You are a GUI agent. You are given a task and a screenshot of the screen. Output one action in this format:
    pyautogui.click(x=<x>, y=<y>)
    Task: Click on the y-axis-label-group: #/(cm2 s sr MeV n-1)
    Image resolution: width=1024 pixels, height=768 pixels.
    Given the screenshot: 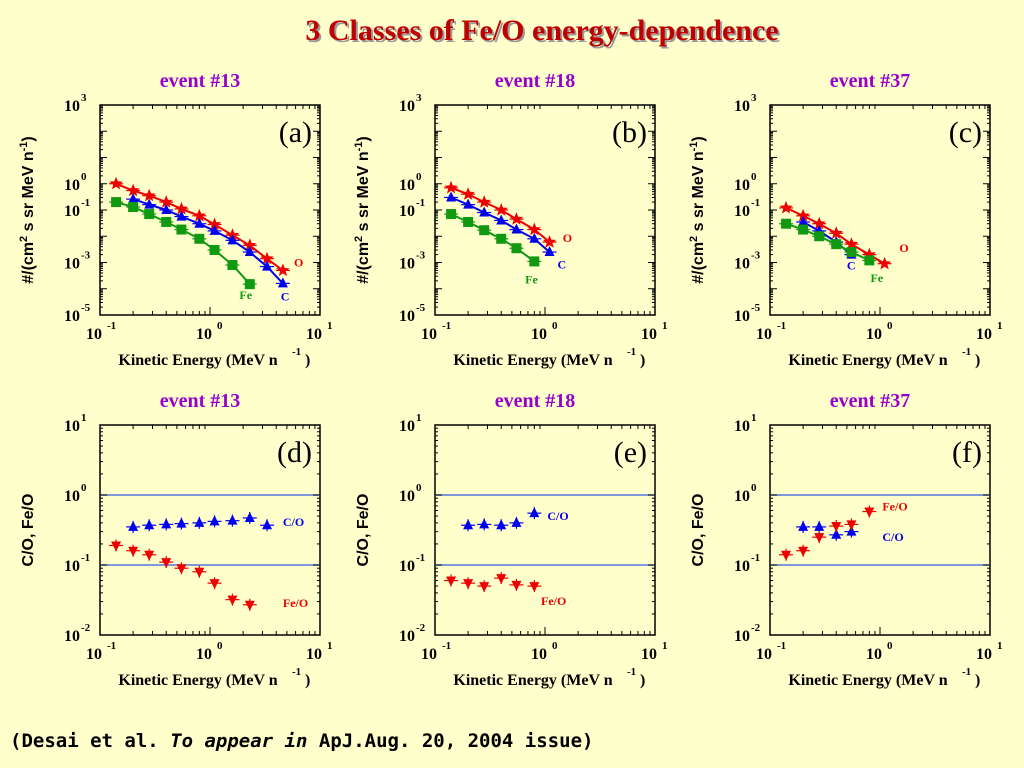 What is the action you would take?
    pyautogui.click(x=697, y=210)
    